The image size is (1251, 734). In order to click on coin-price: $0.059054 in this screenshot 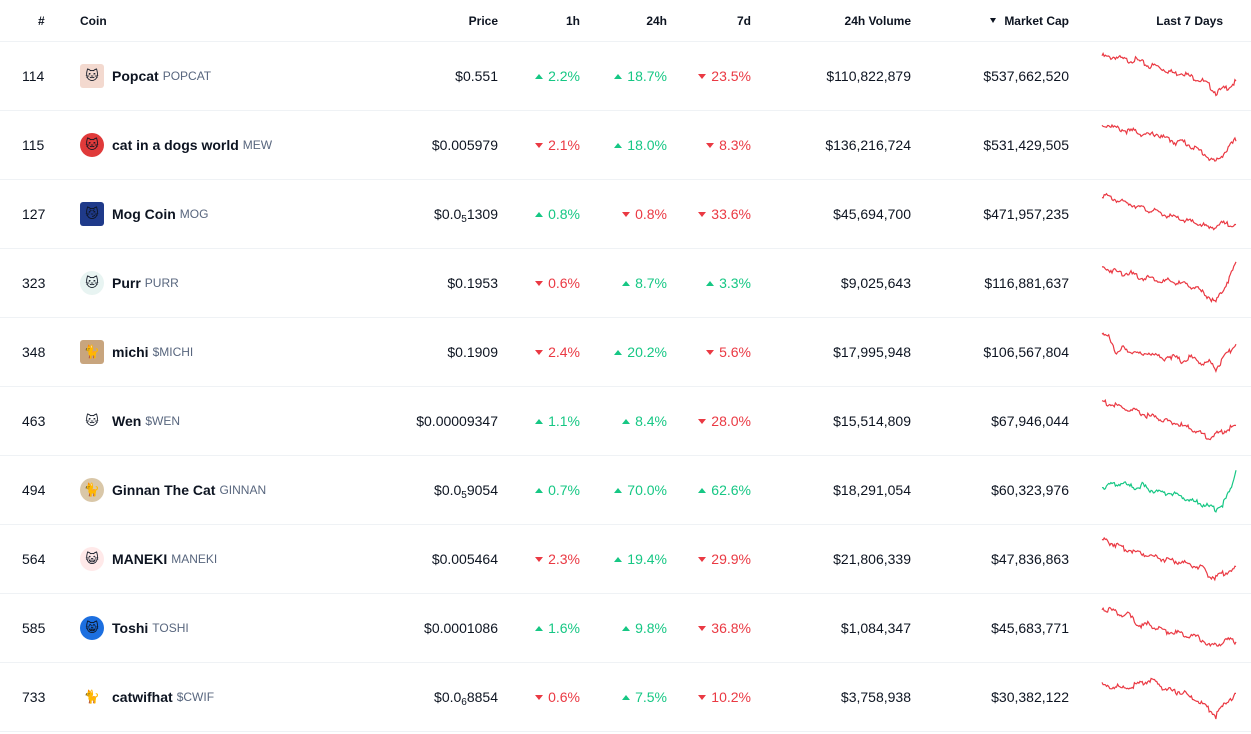, I will do `click(439, 491)`.